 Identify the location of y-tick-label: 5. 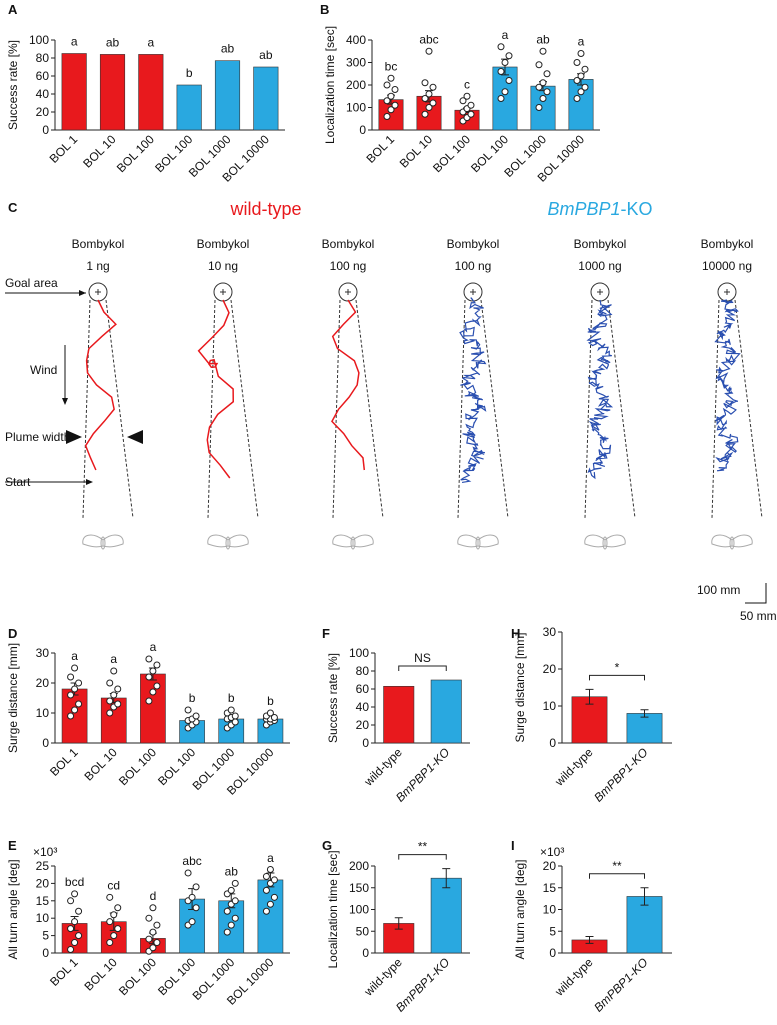
(45, 936).